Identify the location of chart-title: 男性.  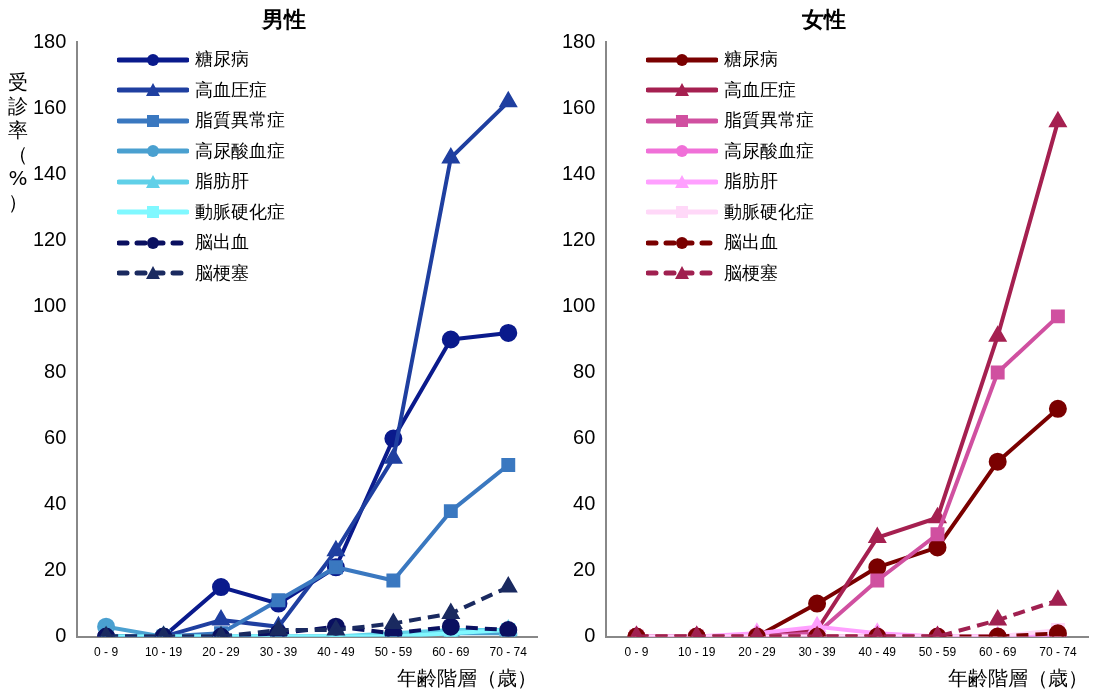
(283, 19).